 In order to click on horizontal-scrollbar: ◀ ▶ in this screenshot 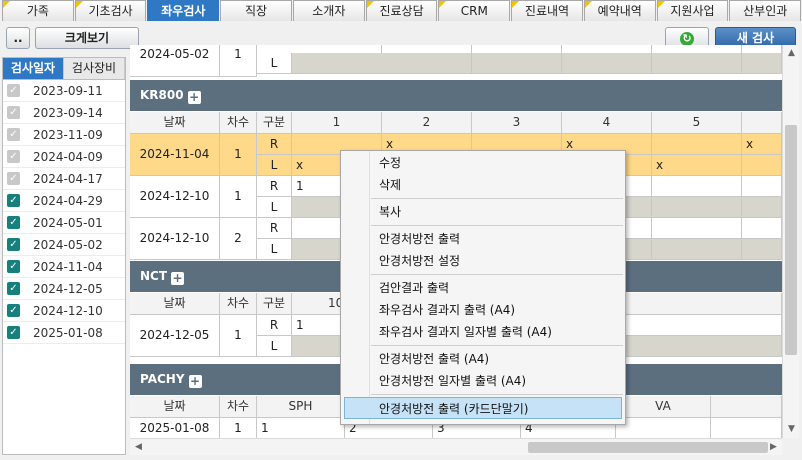, I will do `click(456, 446)`.